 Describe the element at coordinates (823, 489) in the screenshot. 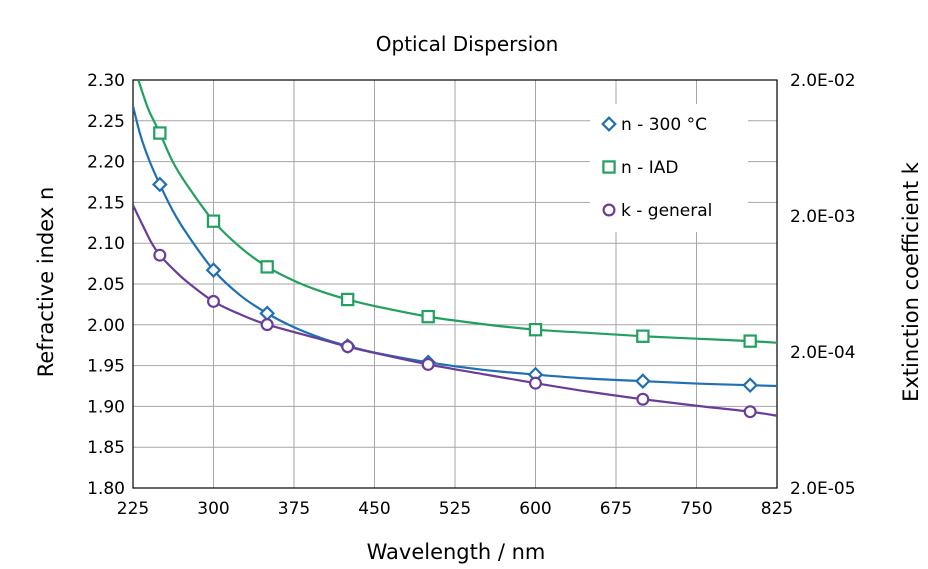

I see `y2-tick-label: 2.0E-05` at that location.